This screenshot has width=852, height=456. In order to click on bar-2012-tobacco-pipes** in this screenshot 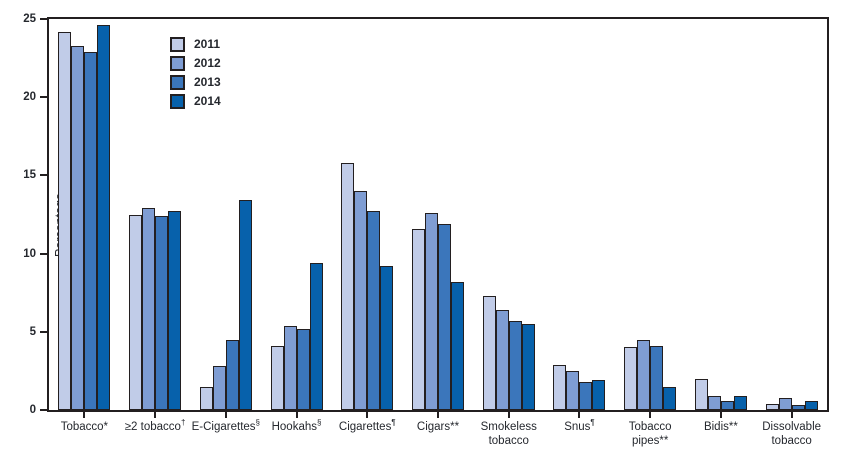, I will do `click(644, 374)`.